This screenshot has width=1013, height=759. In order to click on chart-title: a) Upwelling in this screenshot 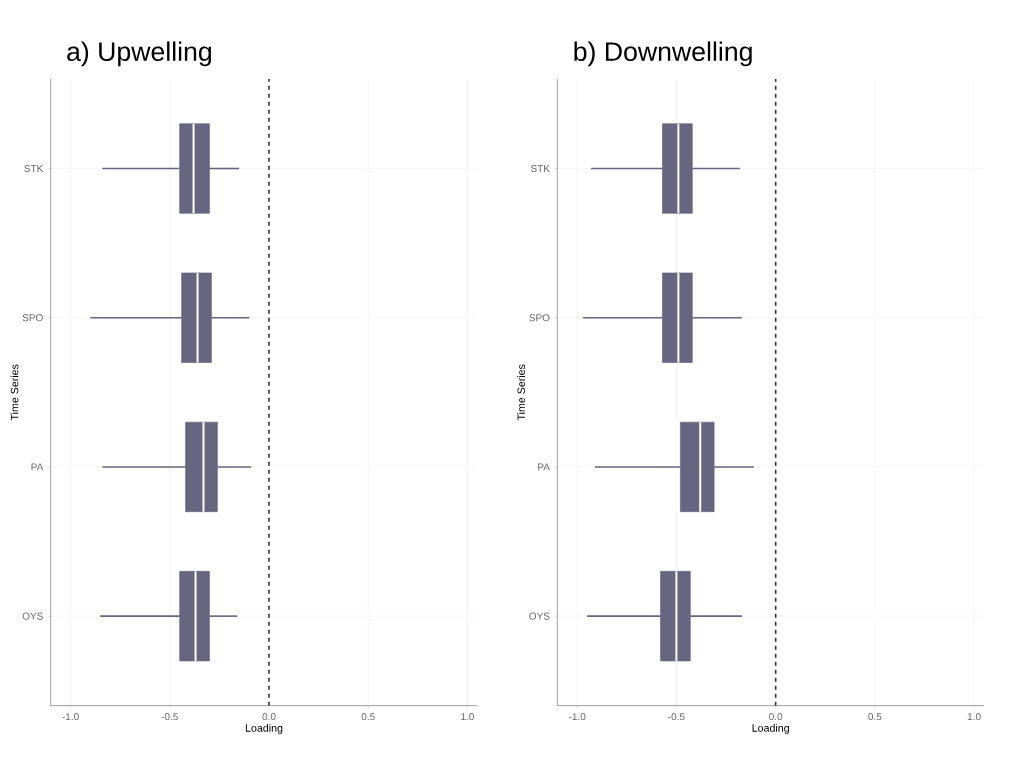, I will do `click(139, 54)`.